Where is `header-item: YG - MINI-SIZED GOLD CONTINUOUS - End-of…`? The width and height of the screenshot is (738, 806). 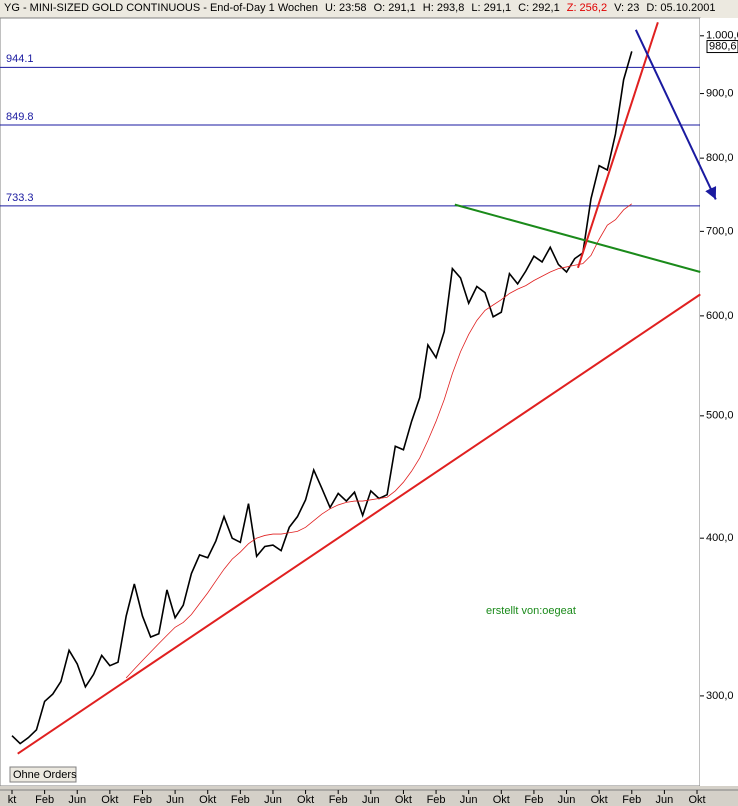 header-item: YG - MINI-SIZED GOLD CONTINUOUS - End-of… is located at coordinates (161, 8).